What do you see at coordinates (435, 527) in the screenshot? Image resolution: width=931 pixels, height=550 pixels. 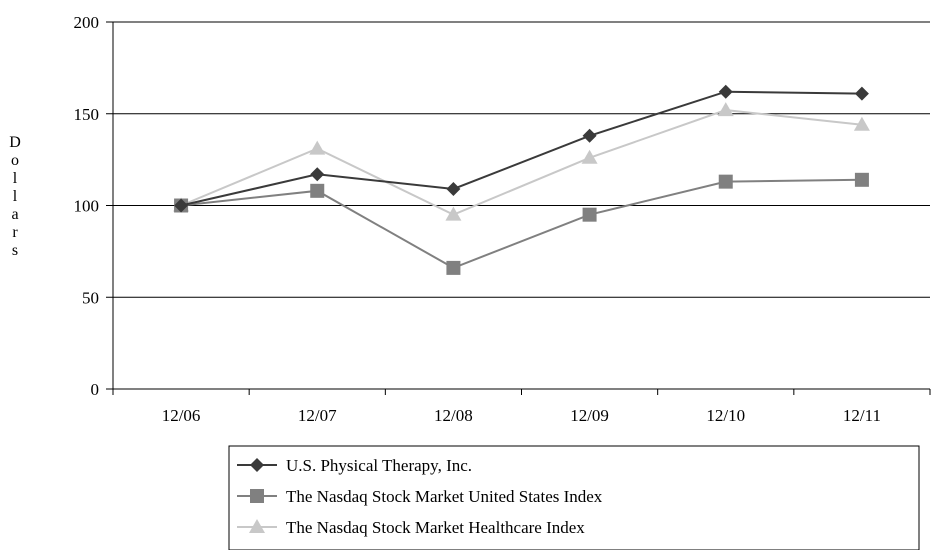 I see `legend-label: The Nasdaq Stock Market Healthcare Index` at bounding box center [435, 527].